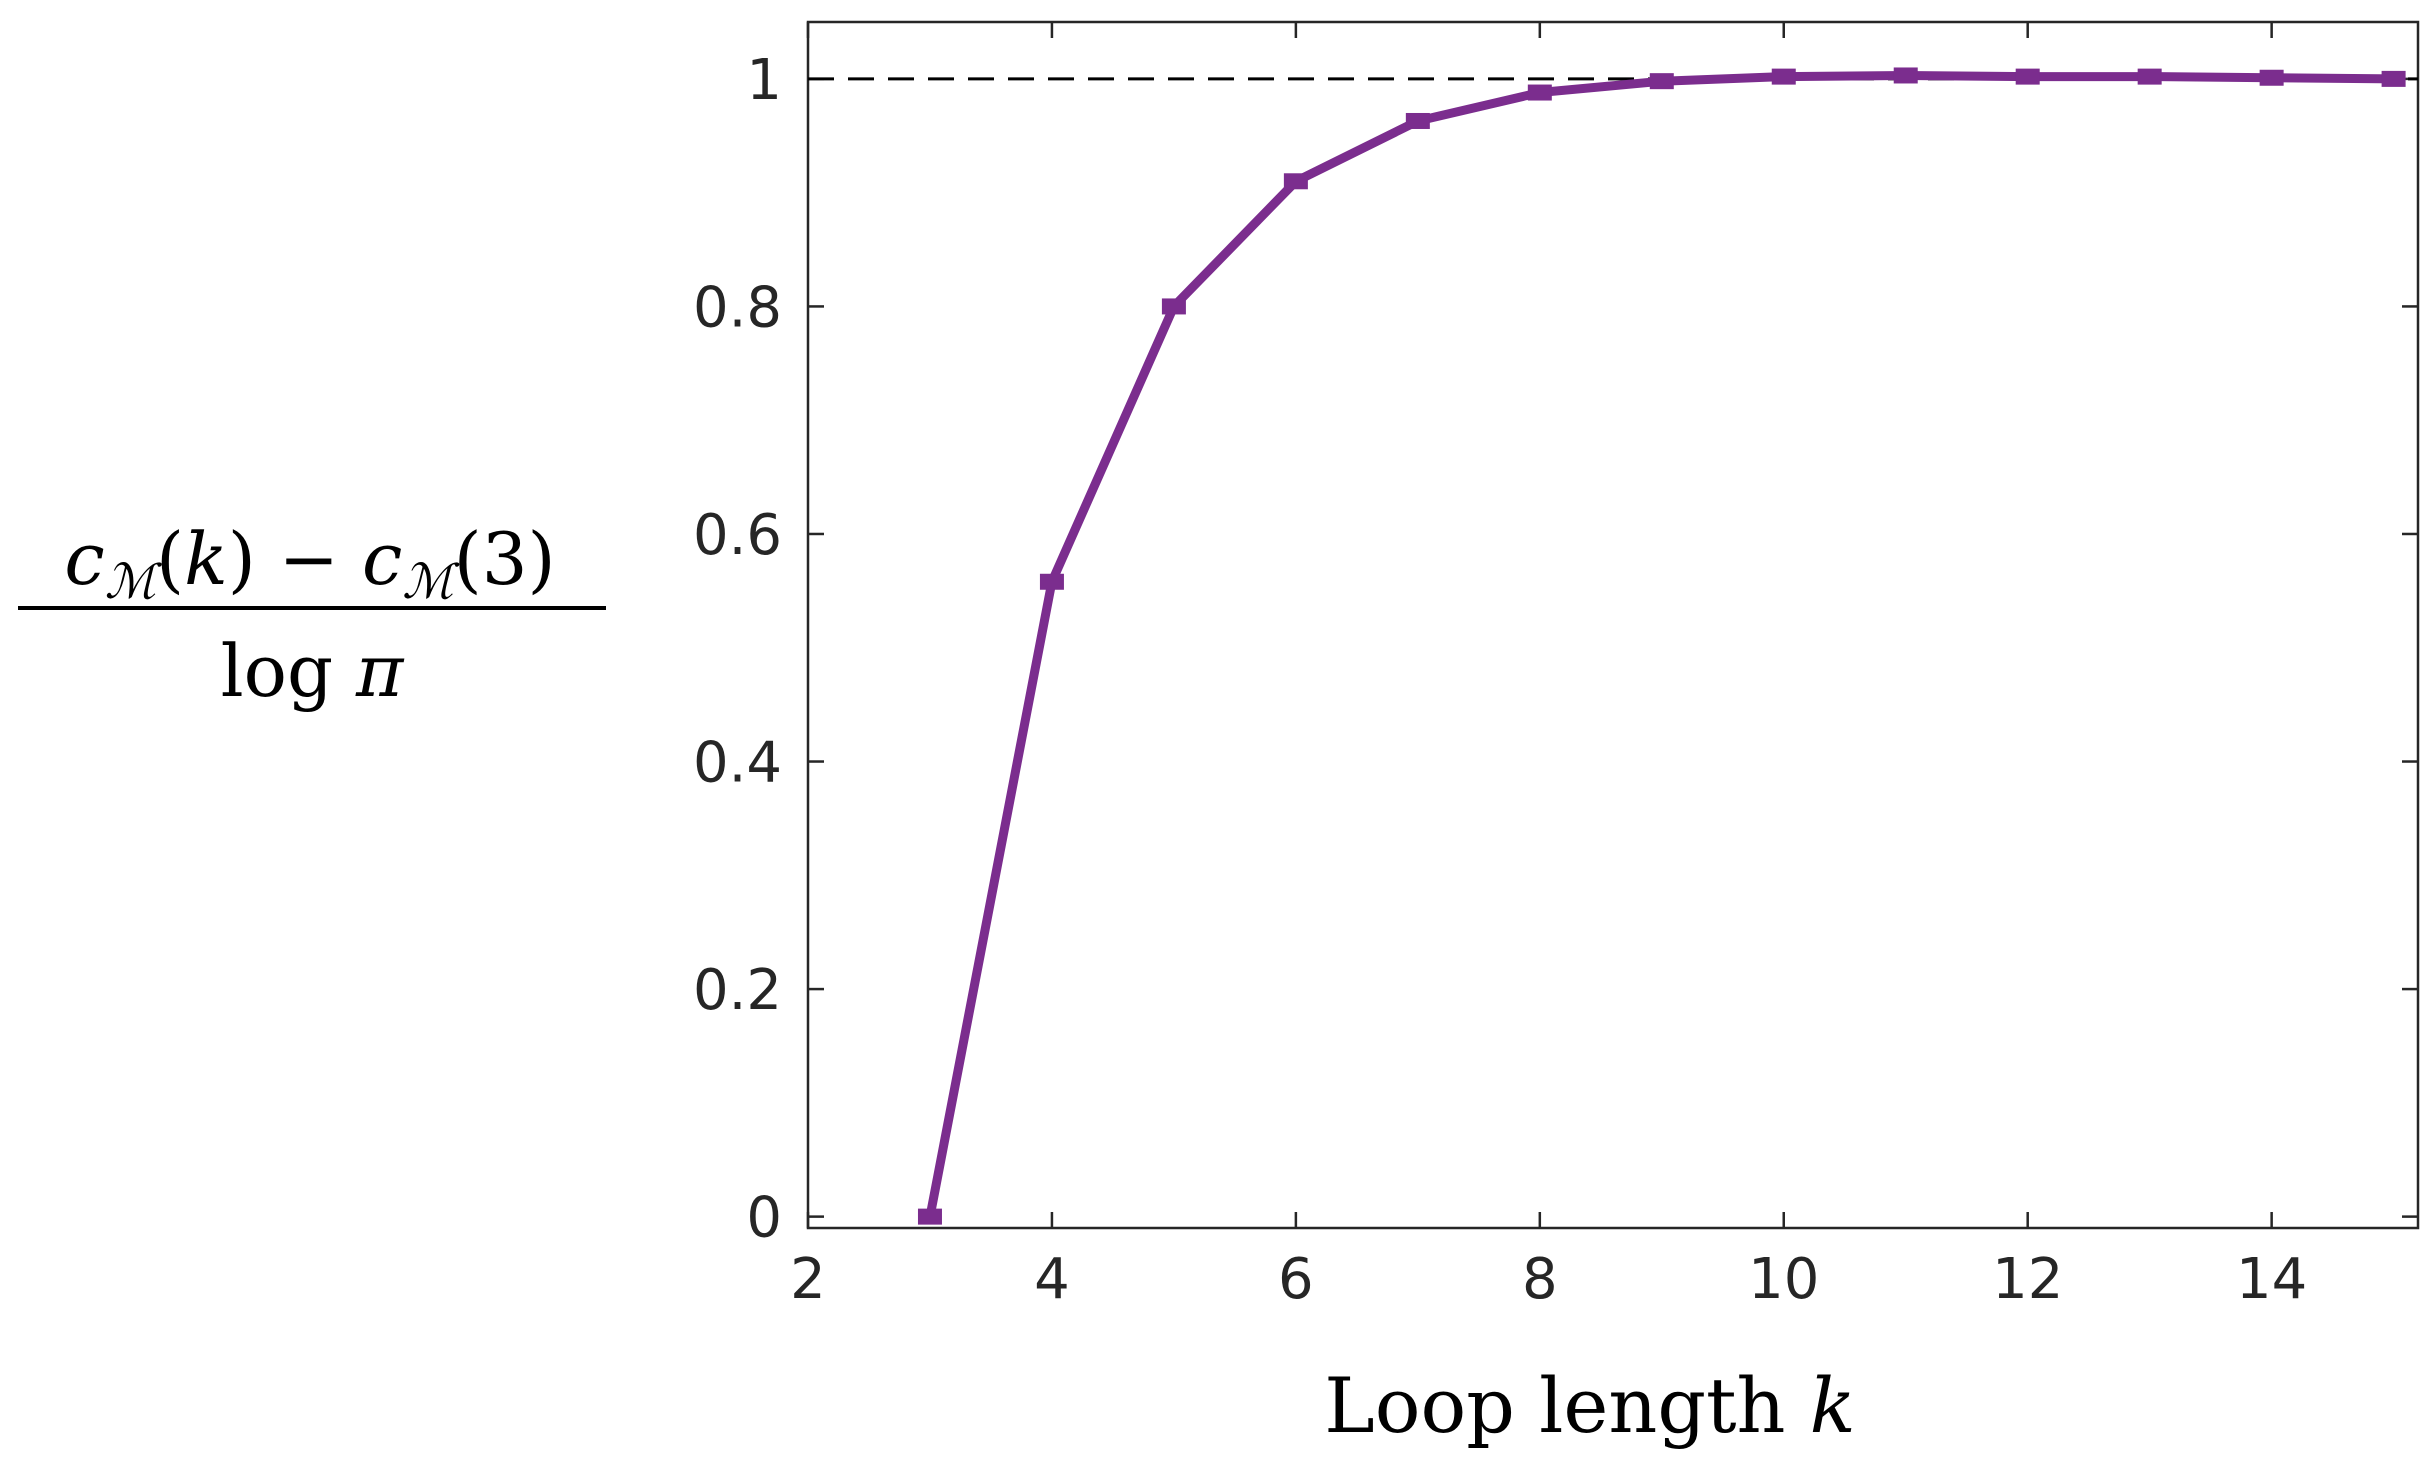  I want to click on x-tick-label: 2, so click(808, 1279).